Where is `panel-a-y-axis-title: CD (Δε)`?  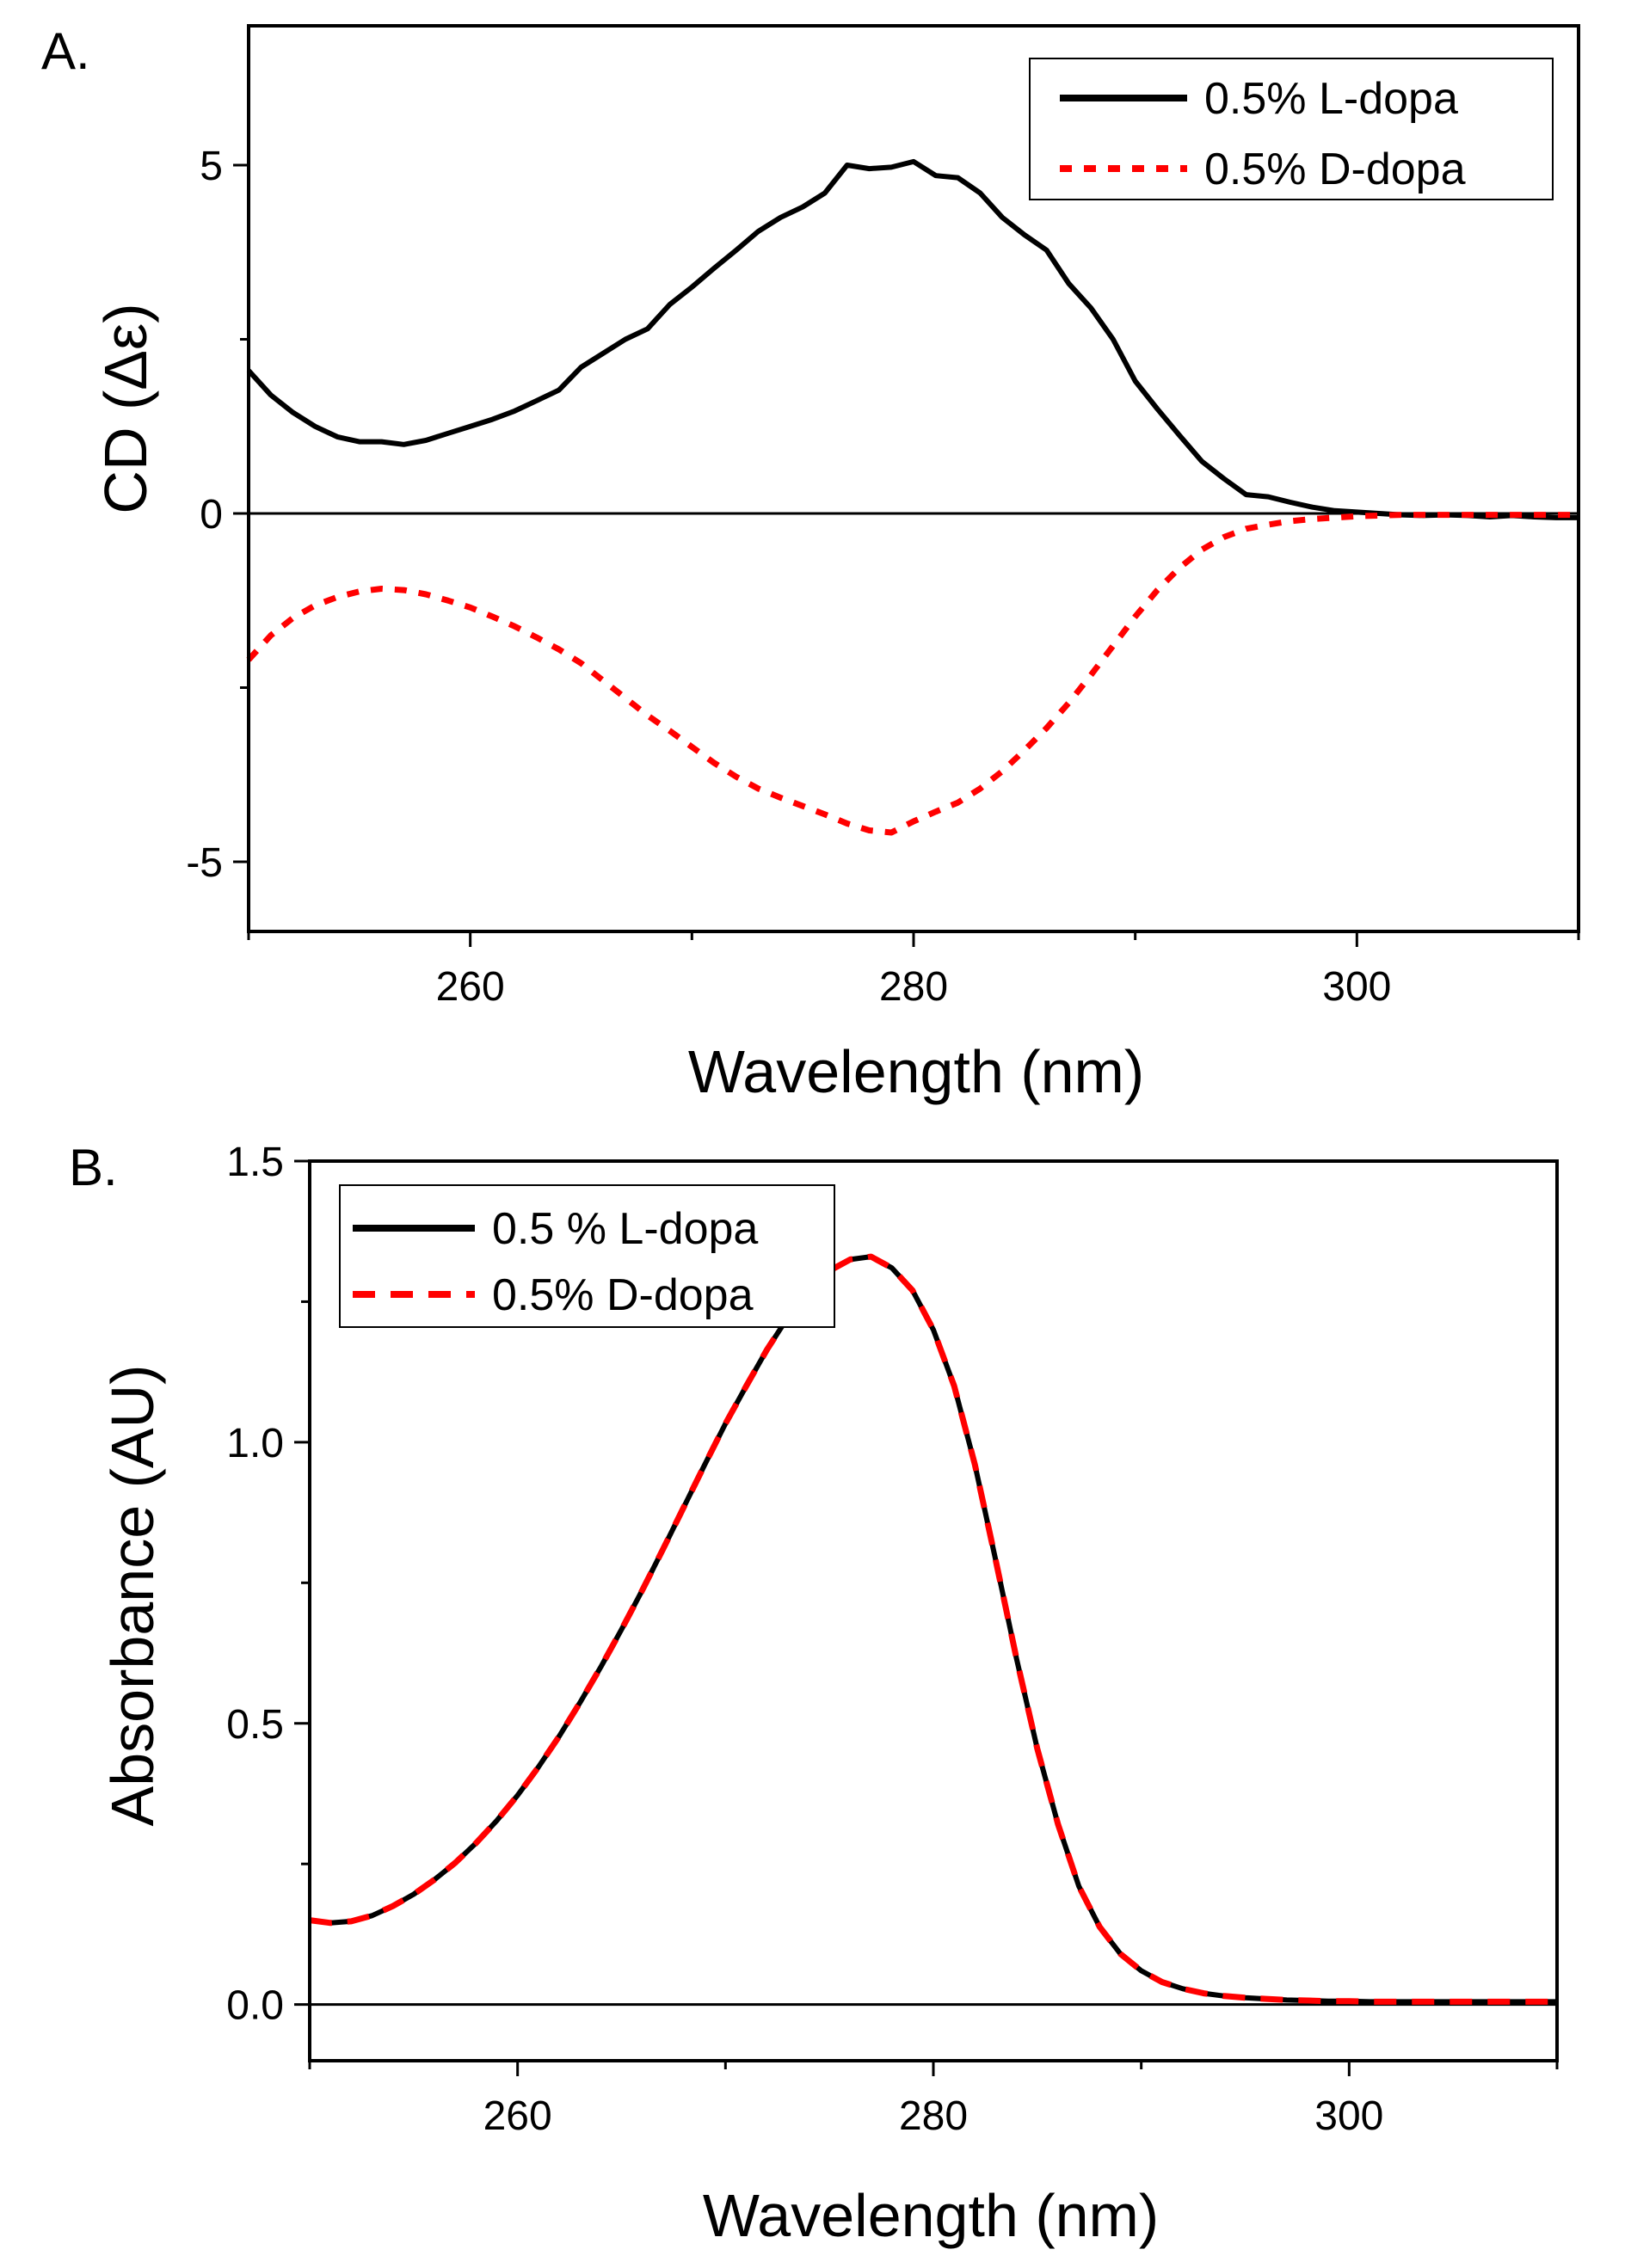
panel-a-y-axis-title: CD (Δε) is located at coordinates (125, 408).